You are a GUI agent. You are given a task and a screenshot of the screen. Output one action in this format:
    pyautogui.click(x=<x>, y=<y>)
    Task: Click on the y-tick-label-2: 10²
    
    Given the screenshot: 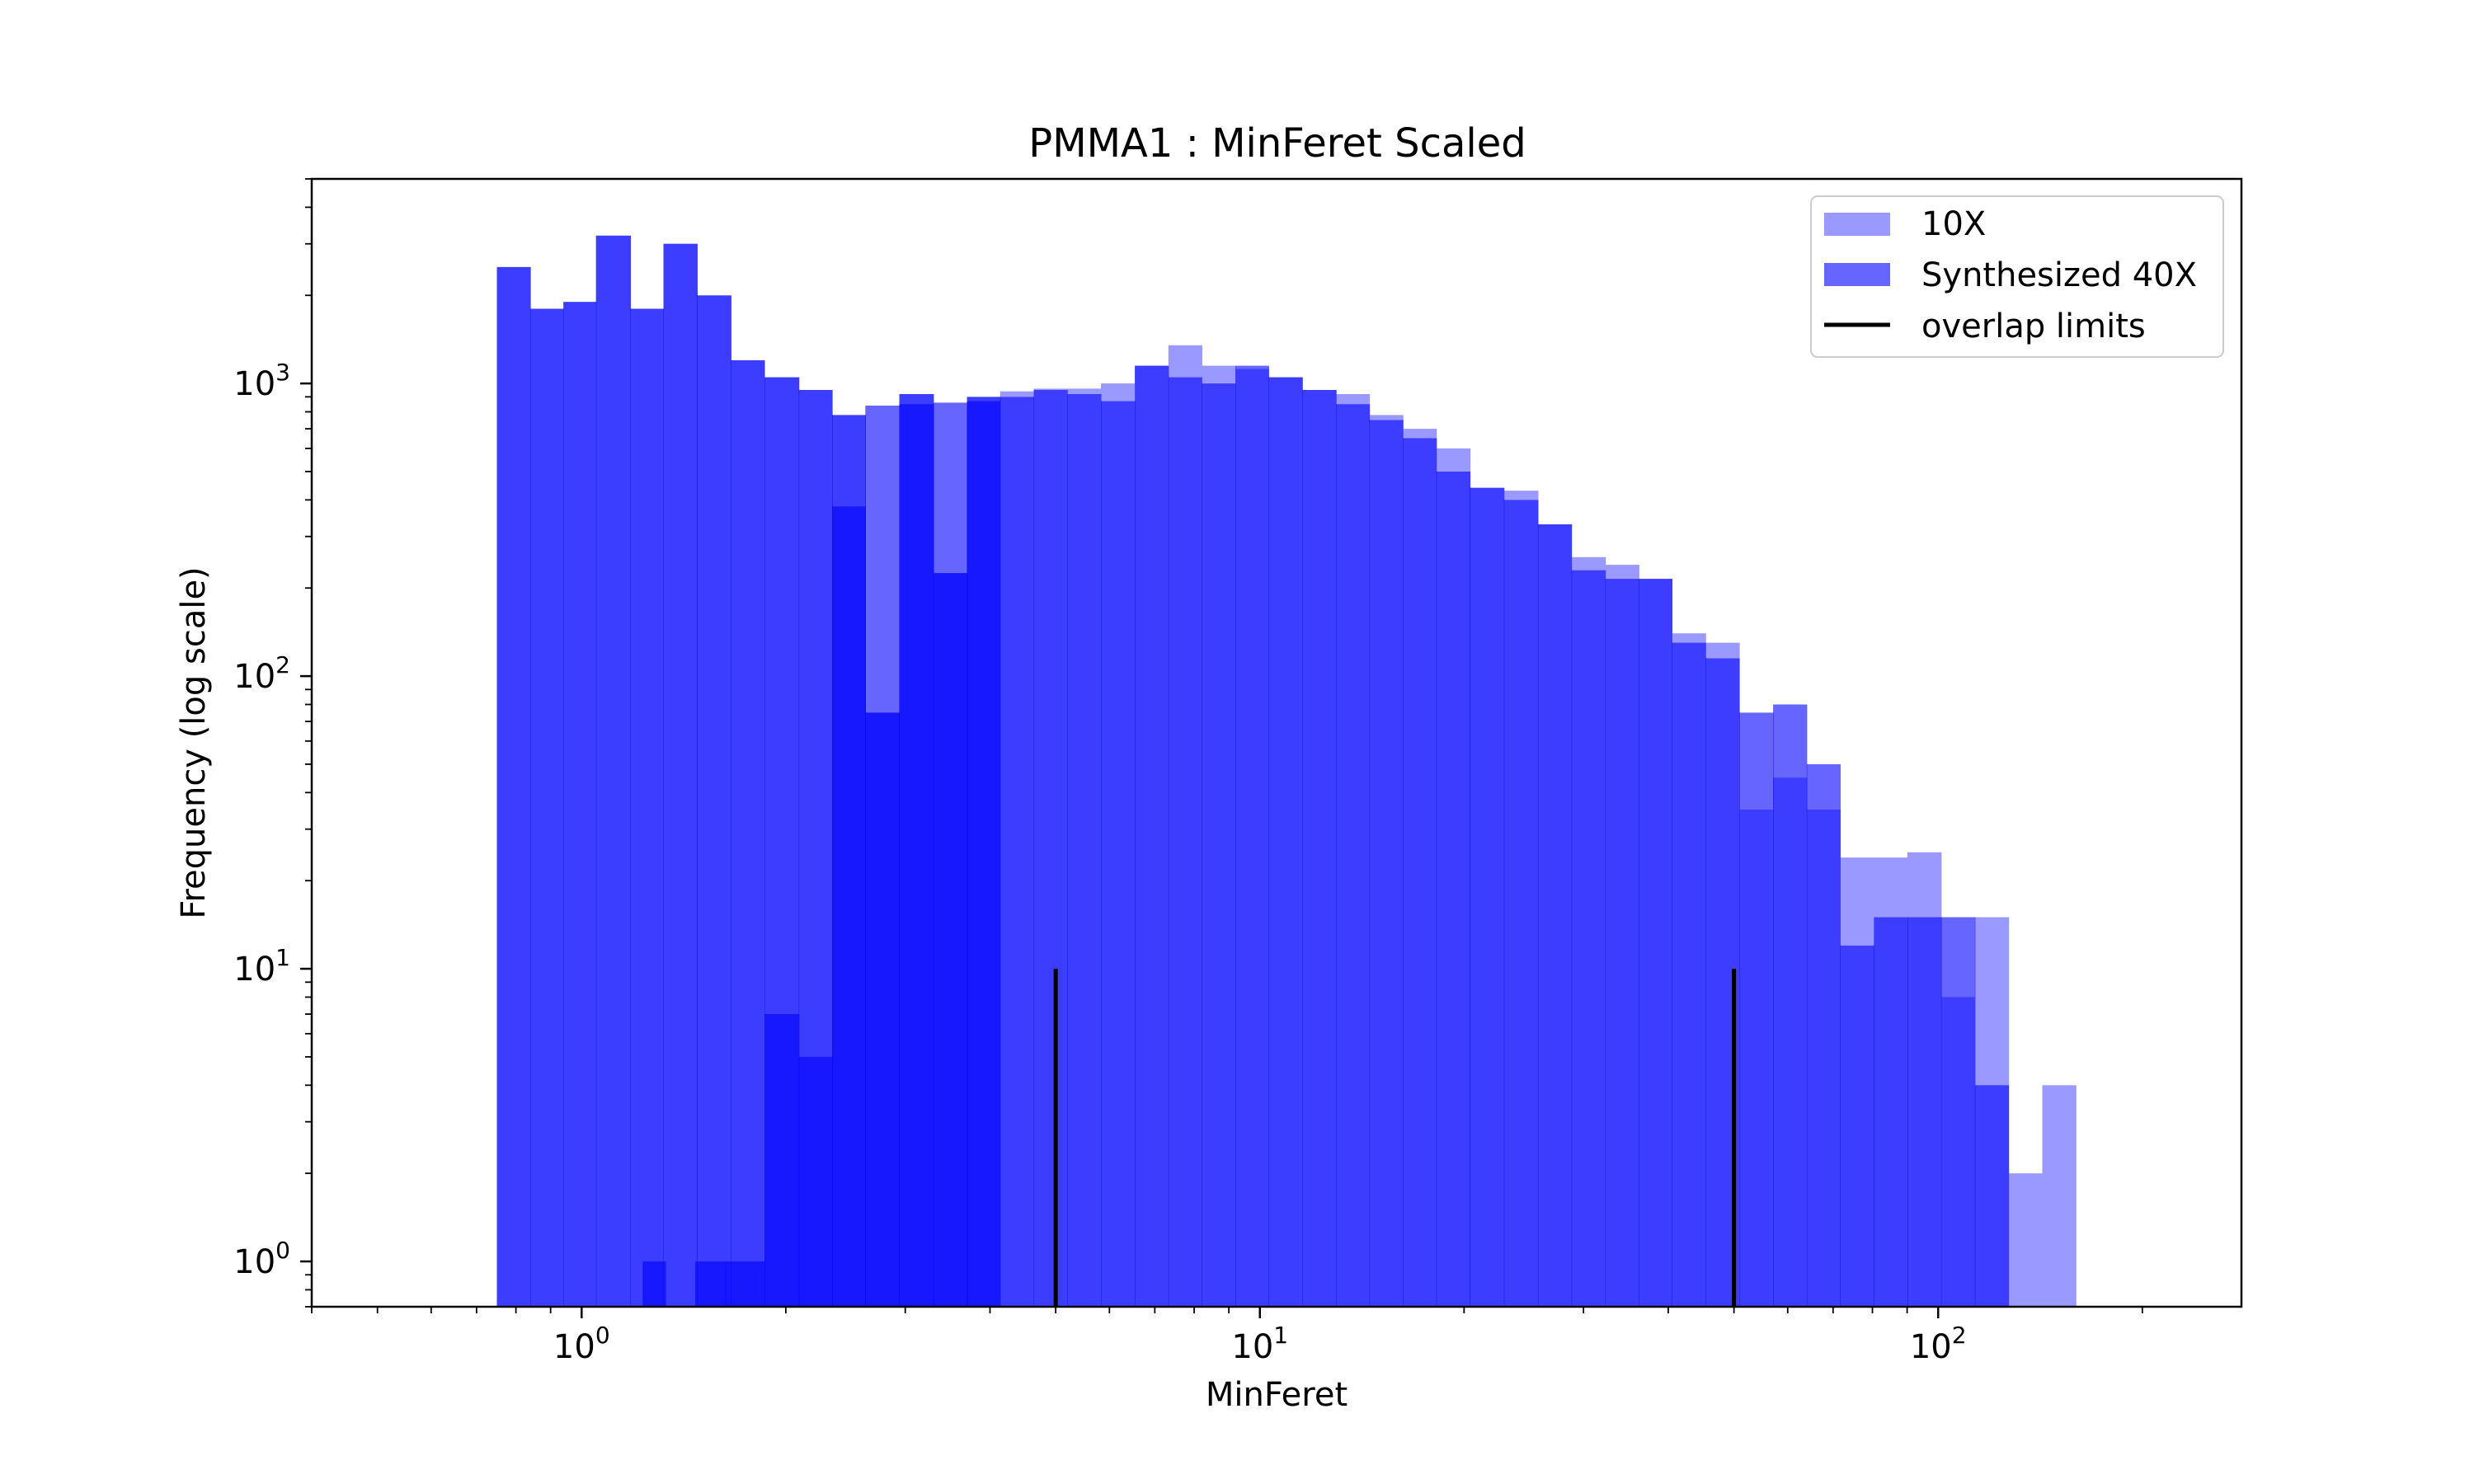 What is the action you would take?
    pyautogui.click(x=261, y=673)
    